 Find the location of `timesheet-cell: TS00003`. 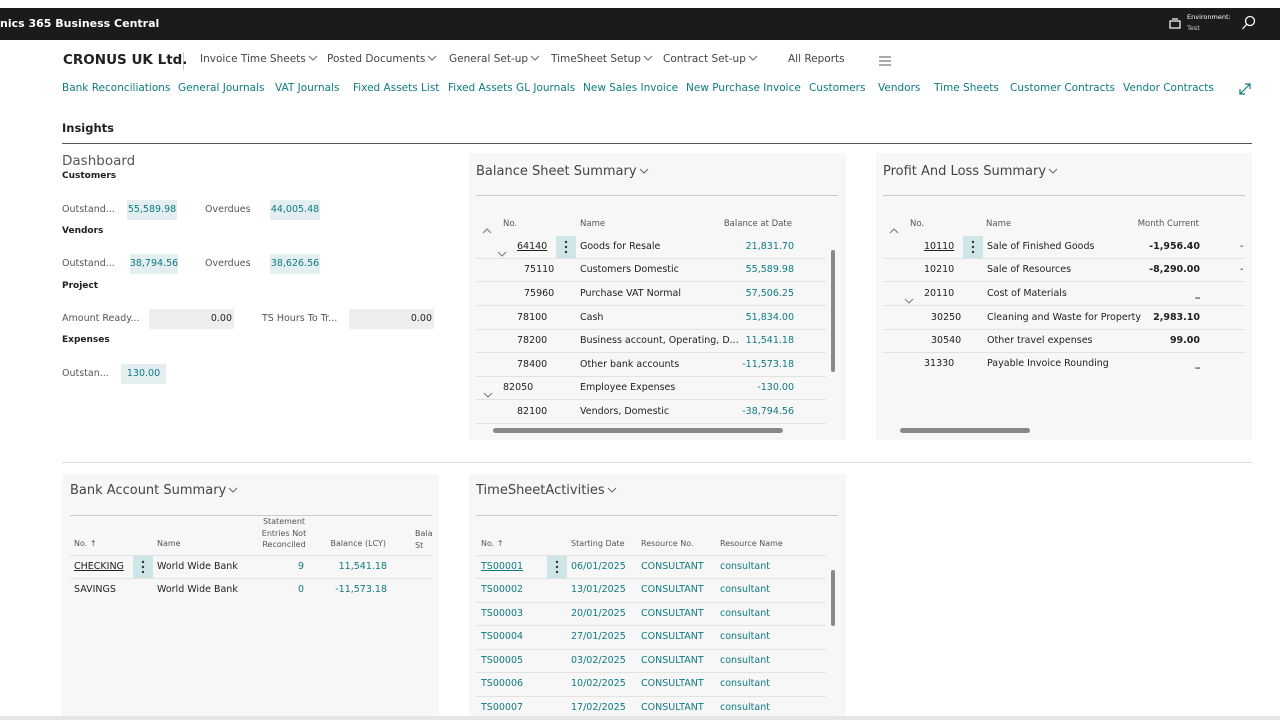

timesheet-cell: TS00003 is located at coordinates (502, 614).